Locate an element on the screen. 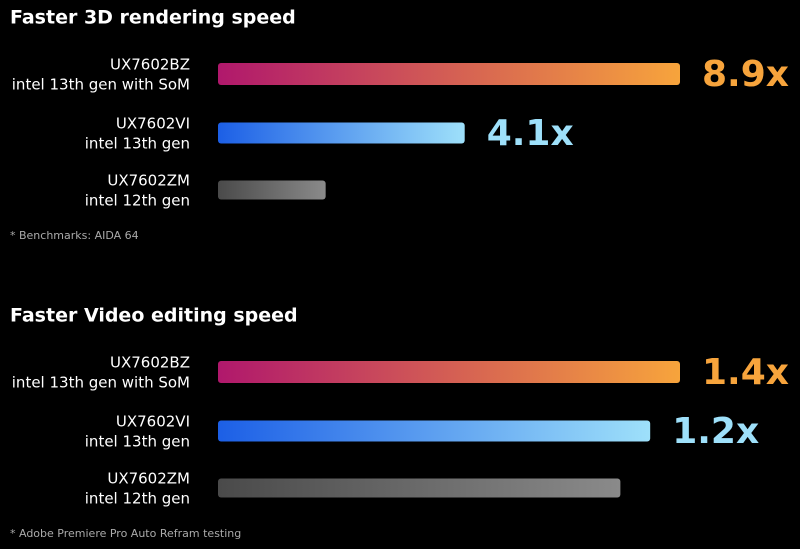  footnote: * Adobe Premiere Pro Auto Refram testing is located at coordinates (125, 533).